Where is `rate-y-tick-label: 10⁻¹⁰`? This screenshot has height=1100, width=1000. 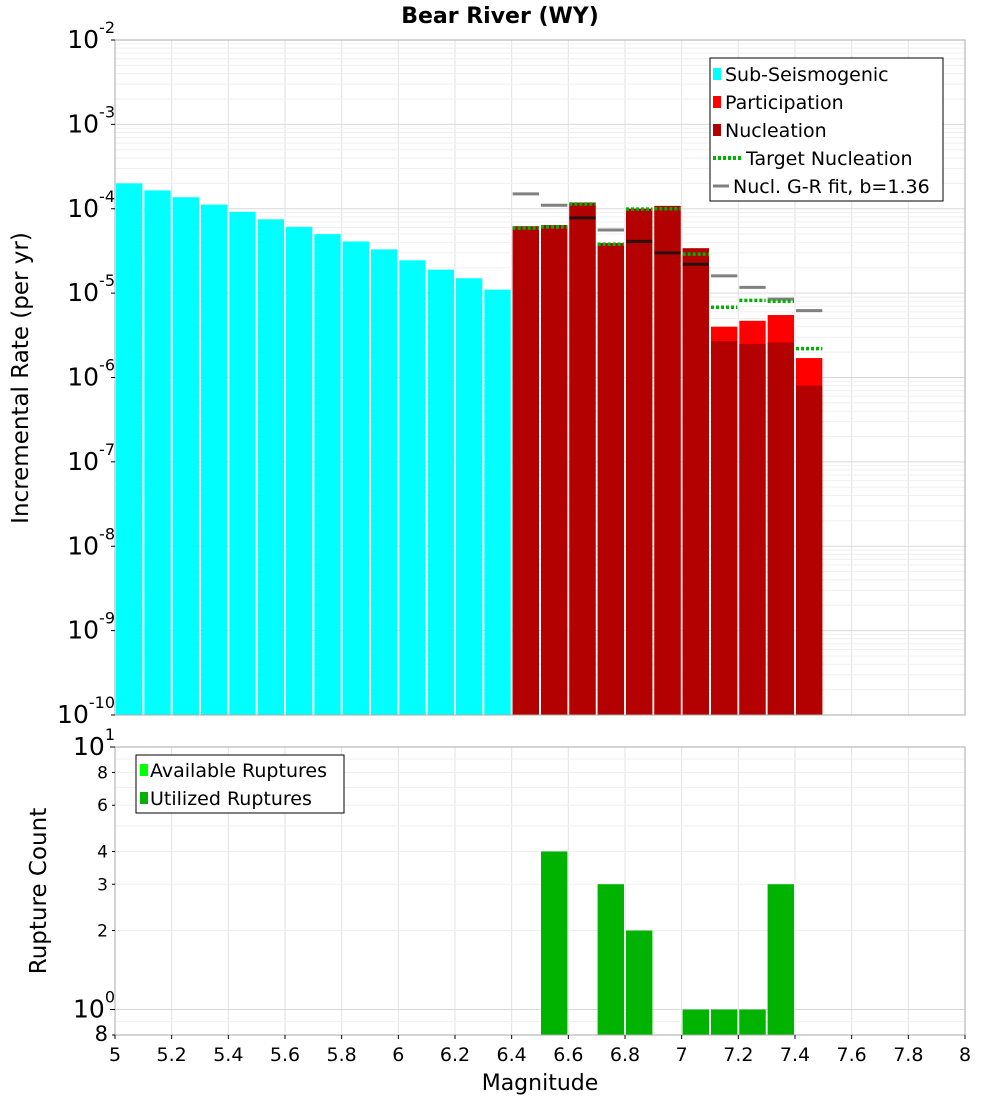
rate-y-tick-label: 10⁻¹⁰ is located at coordinates (86, 711).